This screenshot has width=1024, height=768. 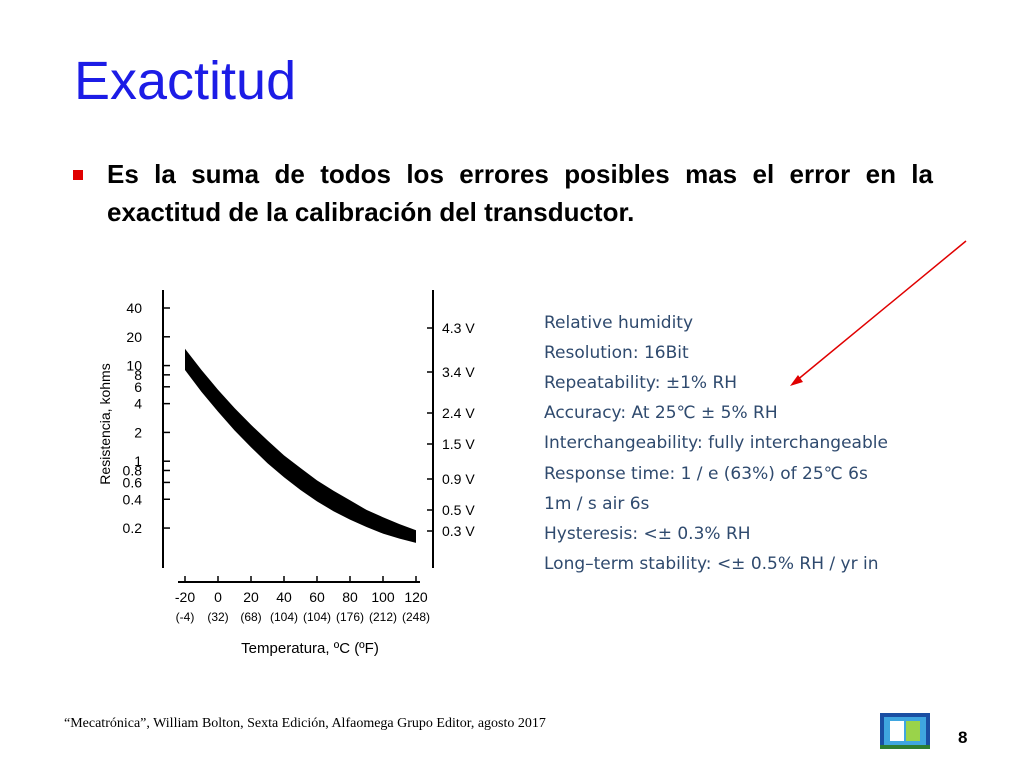 I want to click on right-tick-label: 0.5 V, so click(x=458, y=510).